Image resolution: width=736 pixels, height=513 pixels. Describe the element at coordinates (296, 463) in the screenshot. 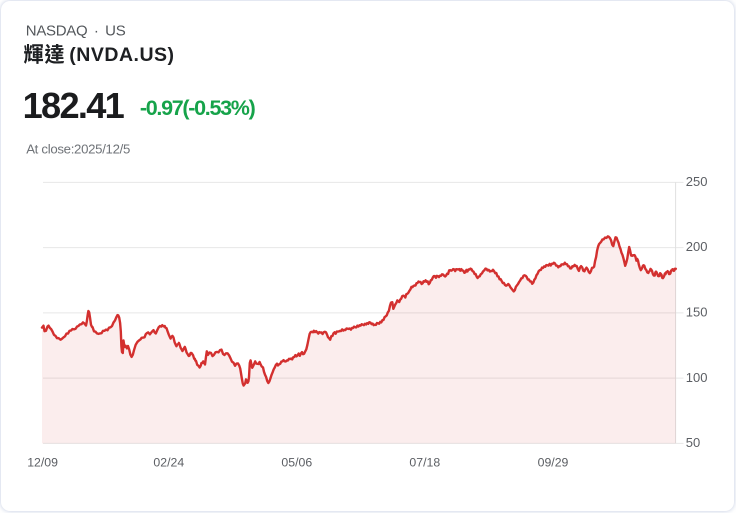

I see `svg-text: 05/06` at that location.